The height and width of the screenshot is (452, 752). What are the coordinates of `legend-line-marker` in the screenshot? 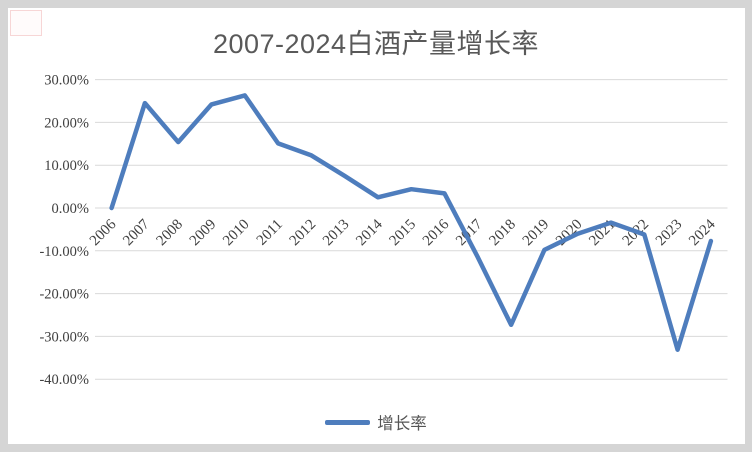 It's located at (348, 422).